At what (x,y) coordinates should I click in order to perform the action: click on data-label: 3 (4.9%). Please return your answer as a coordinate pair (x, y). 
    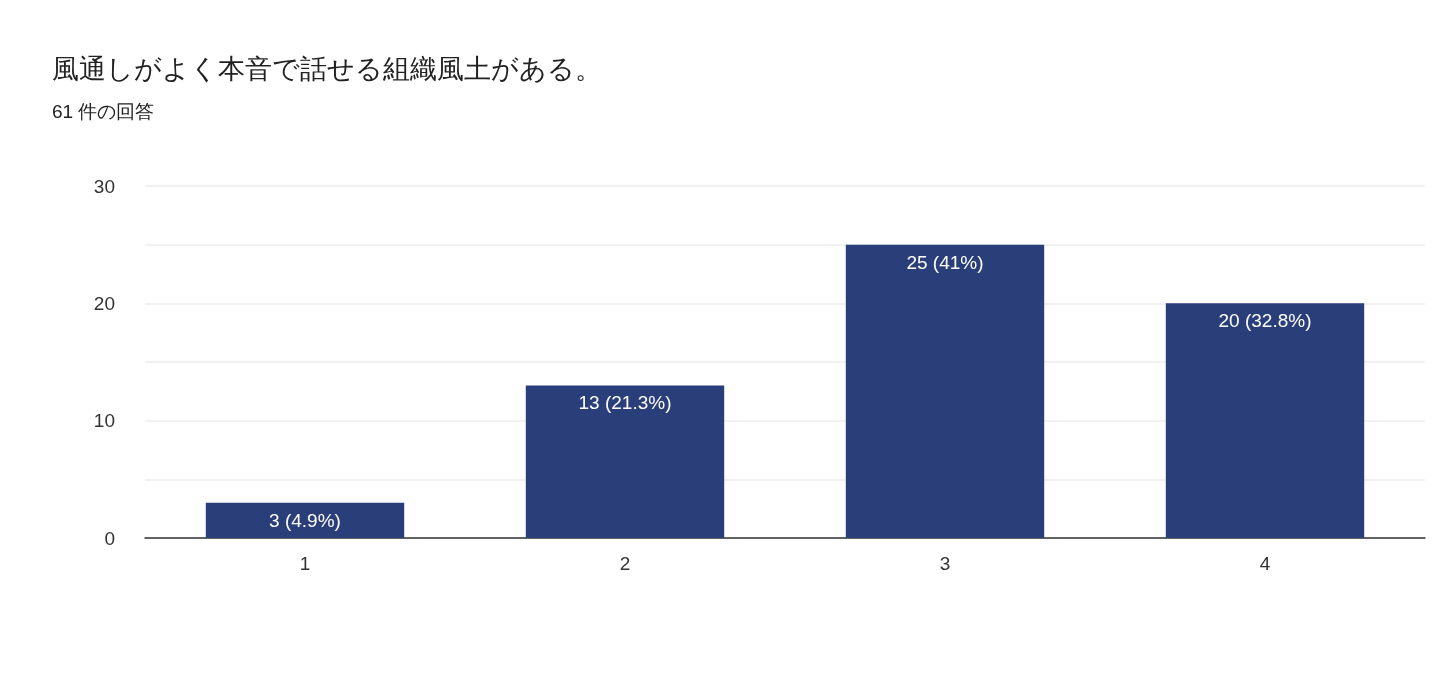
    Looking at the image, I should click on (305, 520).